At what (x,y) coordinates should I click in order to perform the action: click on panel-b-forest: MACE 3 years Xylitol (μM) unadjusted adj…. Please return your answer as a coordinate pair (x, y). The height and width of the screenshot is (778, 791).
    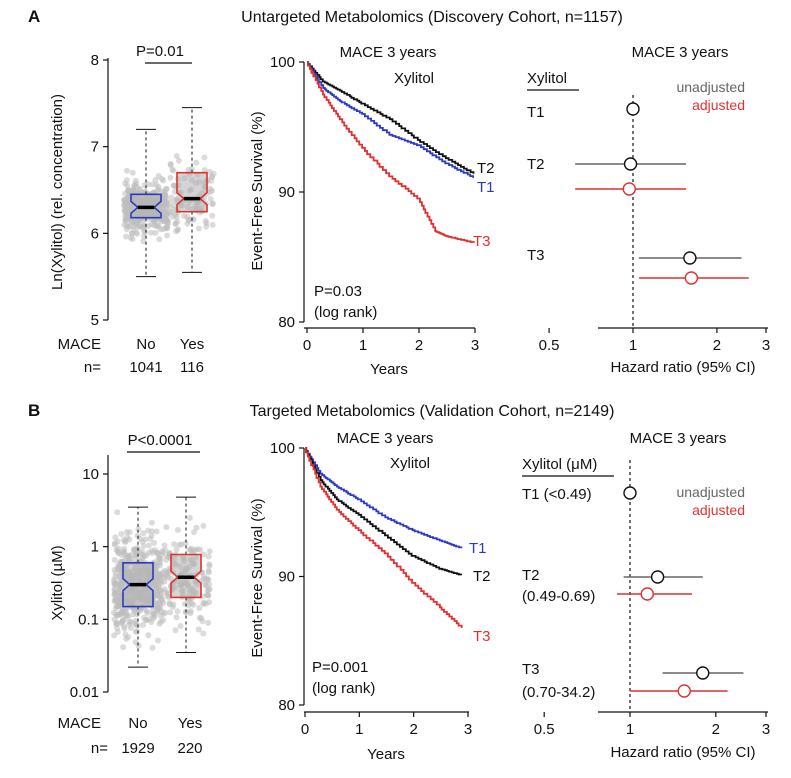
    Looking at the image, I should click on (646, 595).